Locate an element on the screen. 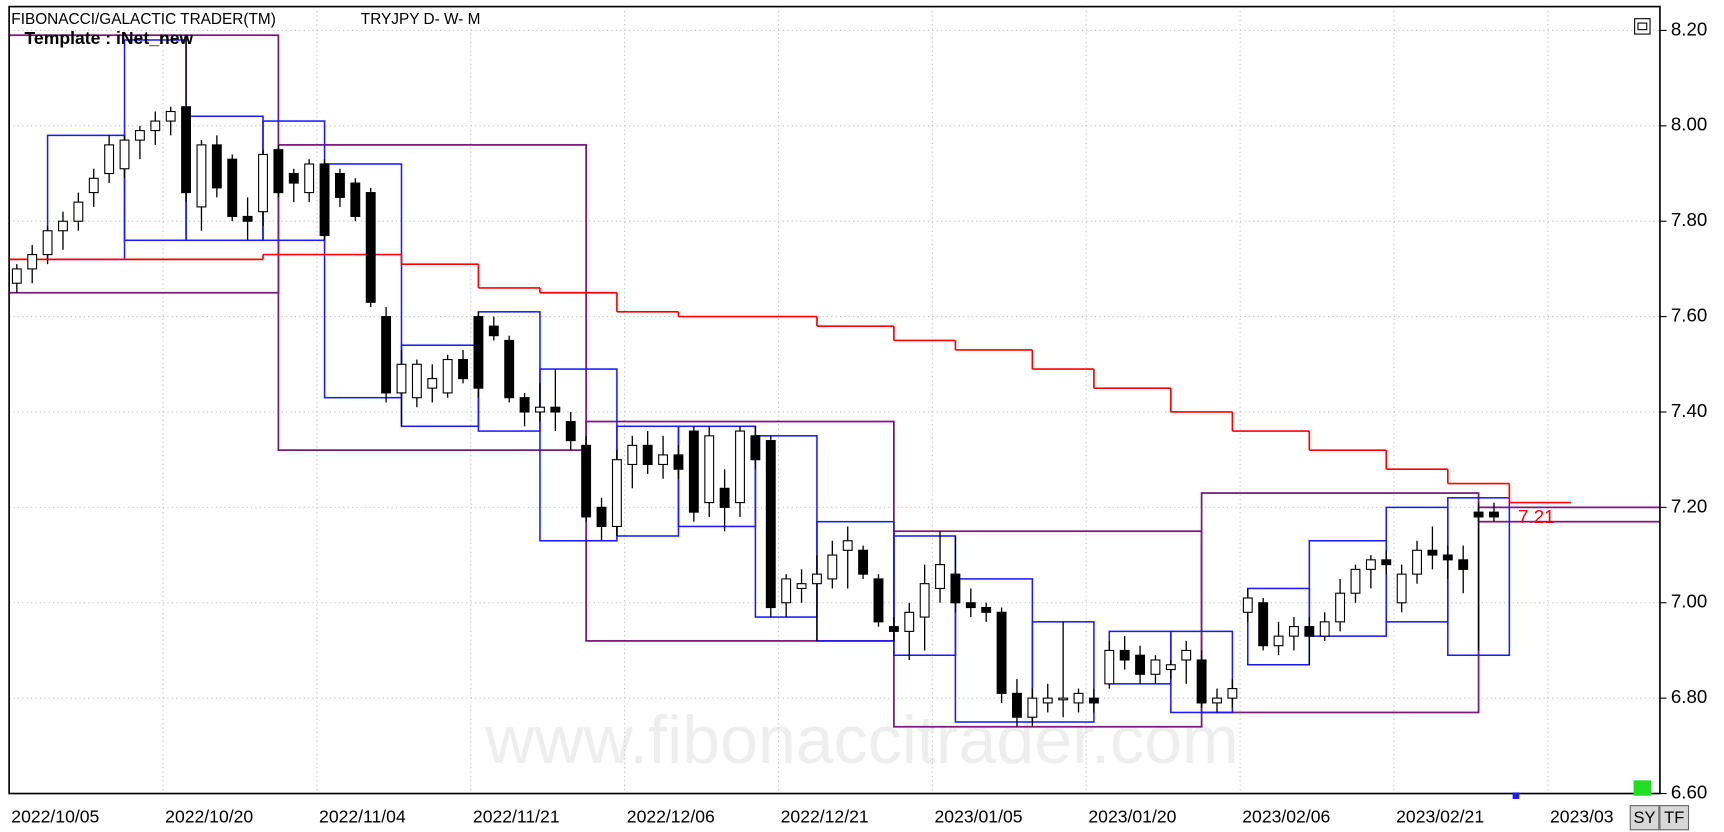 The height and width of the screenshot is (832, 1724). y-tick-label: 7.40 is located at coordinates (1689, 410).